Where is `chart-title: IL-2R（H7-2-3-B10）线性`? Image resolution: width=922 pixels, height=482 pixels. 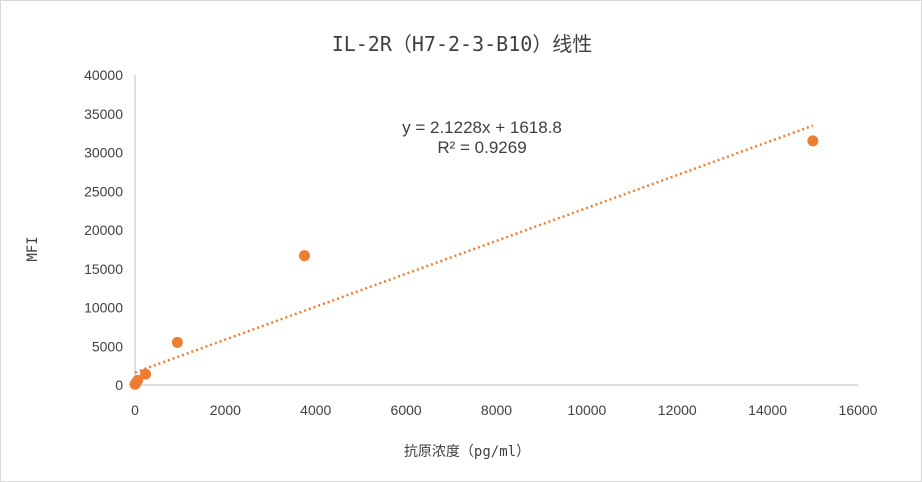 chart-title: IL-2R（H7-2-3-B10）线性 is located at coordinates (462, 44).